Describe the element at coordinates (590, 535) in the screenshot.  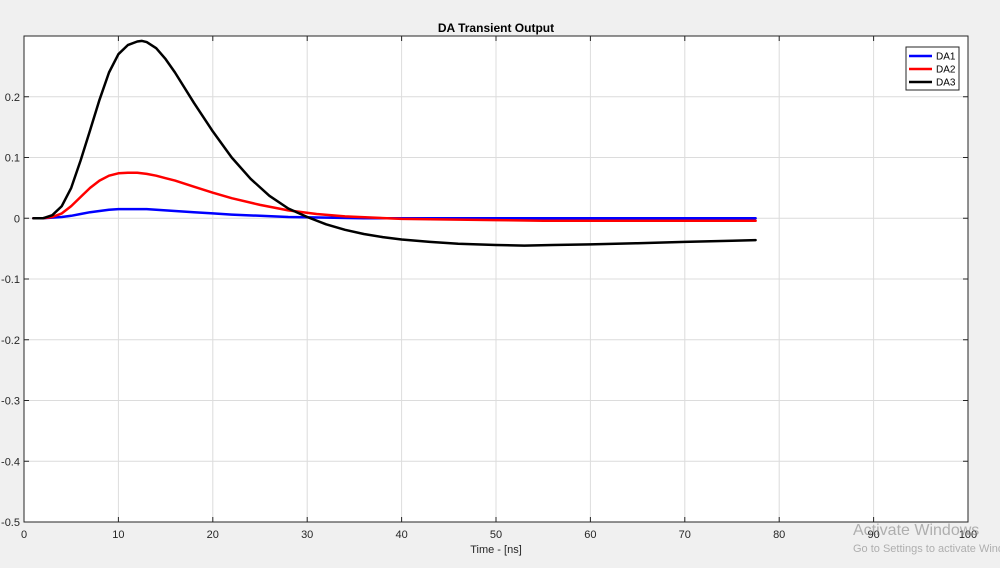
I see `x-tick-label: 60` at that location.